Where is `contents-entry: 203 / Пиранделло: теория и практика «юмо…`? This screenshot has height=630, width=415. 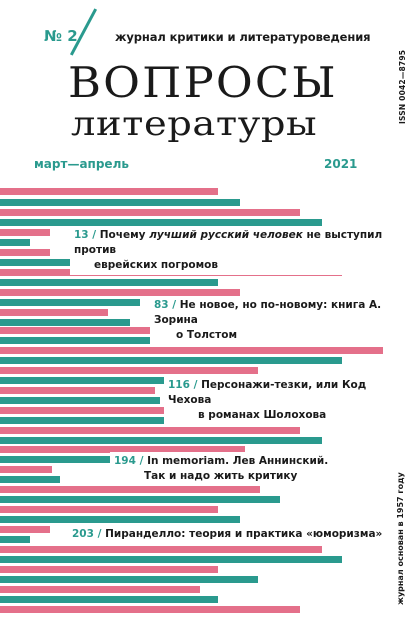
contents-entry: 203 / Пиранделло: теория и практика «юмо… is located at coordinates (227, 534).